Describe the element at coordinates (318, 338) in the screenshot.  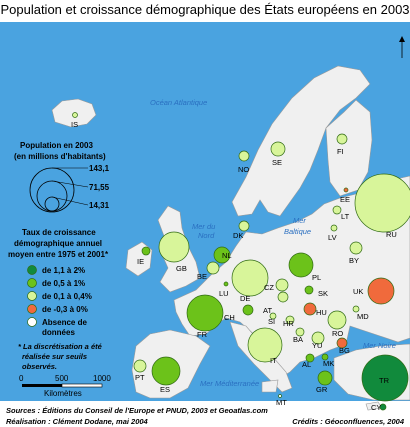
I see `bubble-YU` at that location.